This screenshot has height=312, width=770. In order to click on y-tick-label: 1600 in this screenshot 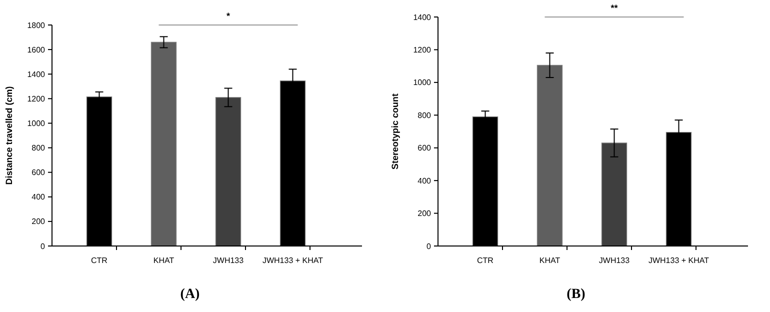, I will do `click(36, 49)`.